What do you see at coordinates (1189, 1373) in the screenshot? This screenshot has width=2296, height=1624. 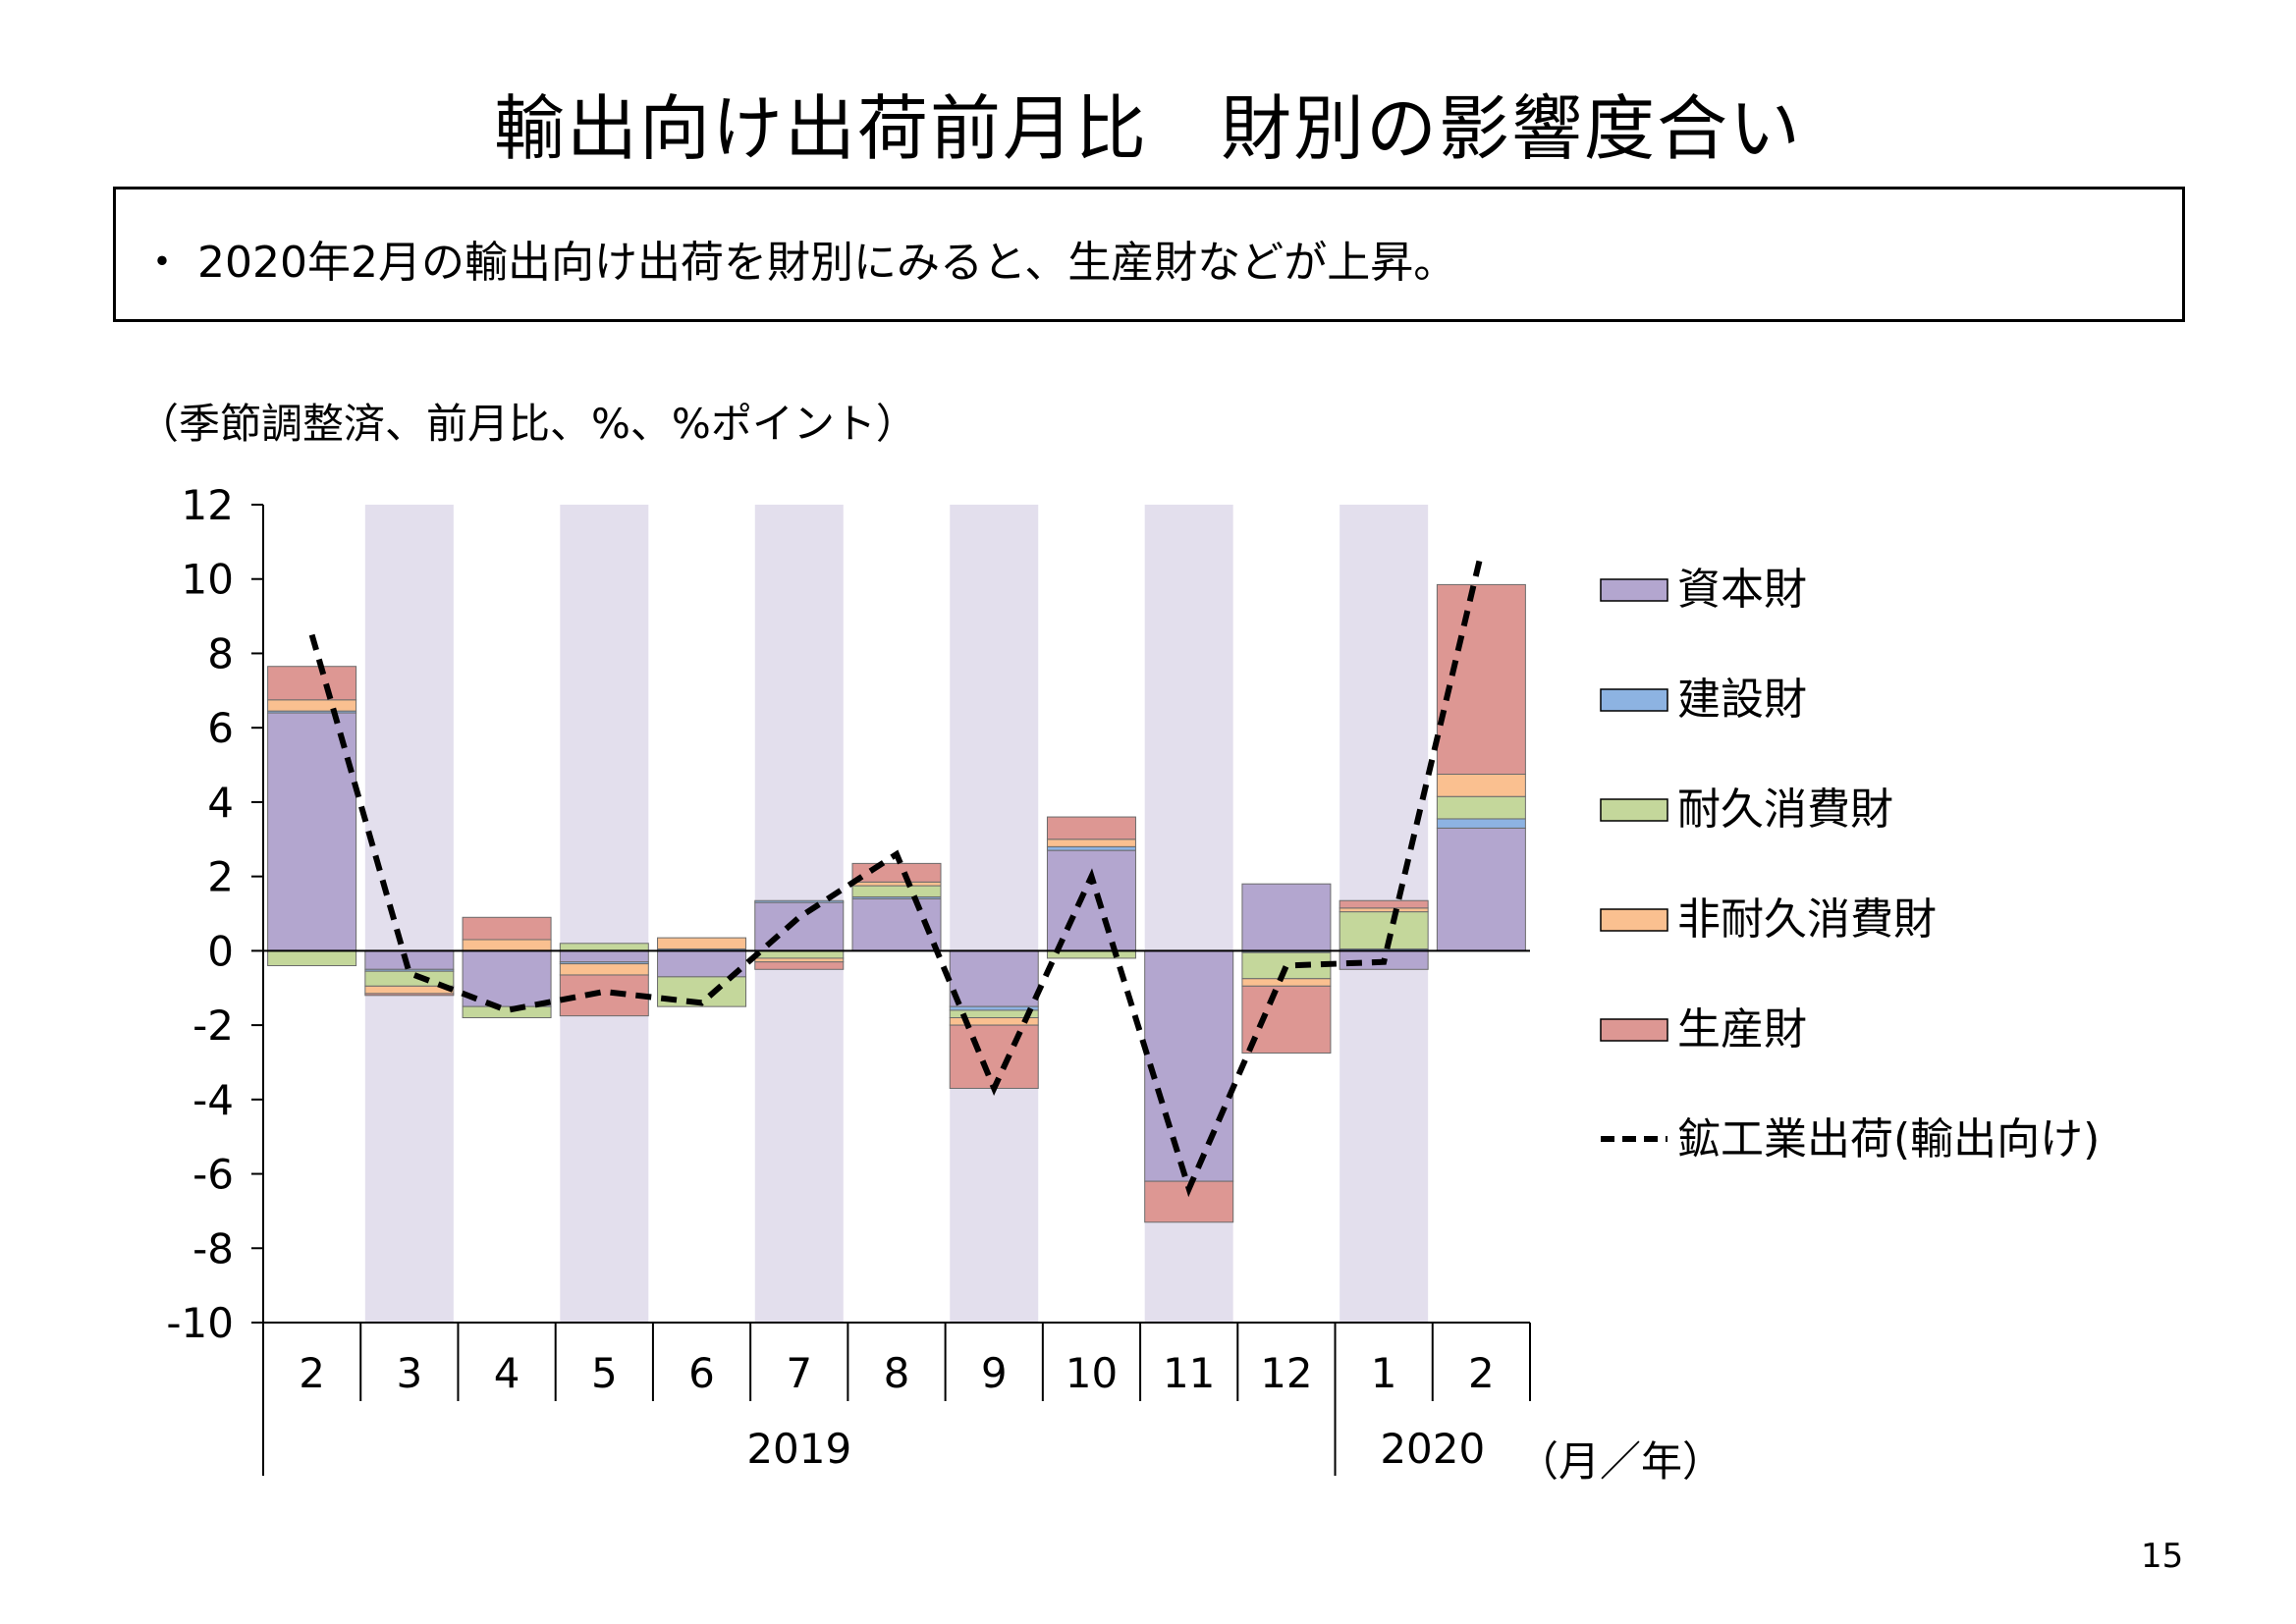 I see `x-tick-label: 11` at bounding box center [1189, 1373].